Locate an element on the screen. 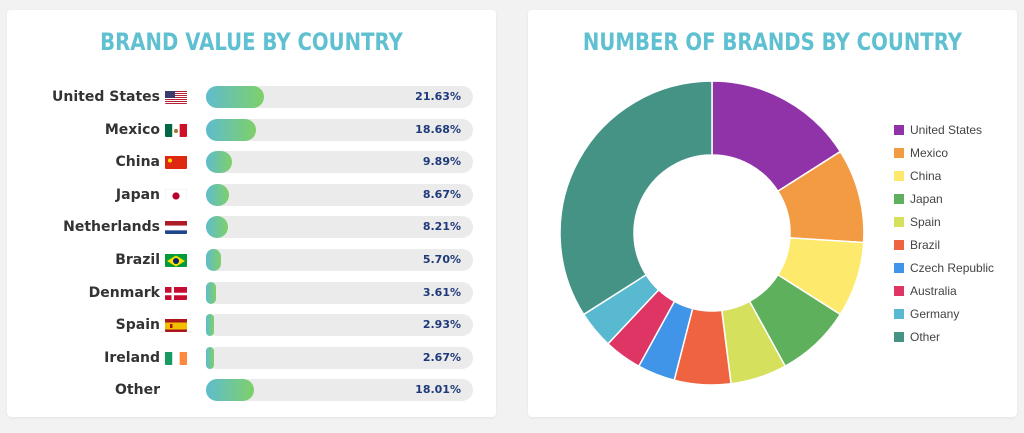  bar-track: 18.01% is located at coordinates (339, 390).